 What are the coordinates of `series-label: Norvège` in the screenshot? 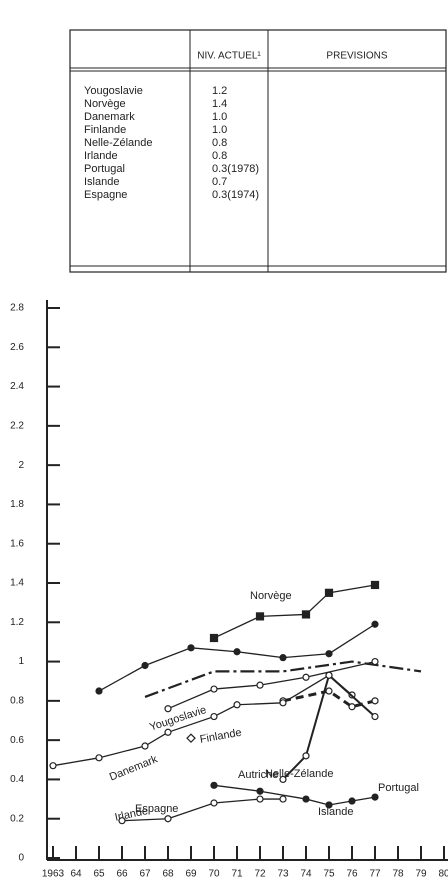 It's located at (271, 596).